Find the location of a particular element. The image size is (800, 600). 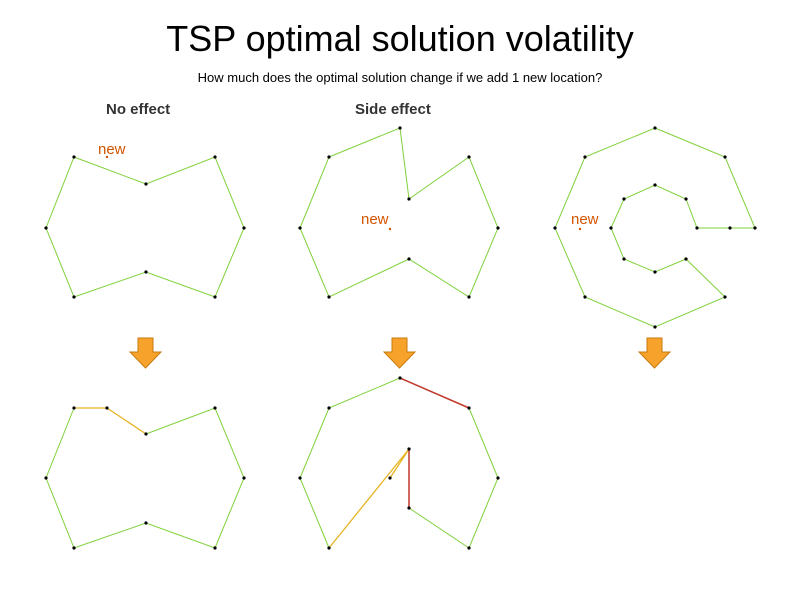

panel-no-effect-after is located at coordinates (145, 478).